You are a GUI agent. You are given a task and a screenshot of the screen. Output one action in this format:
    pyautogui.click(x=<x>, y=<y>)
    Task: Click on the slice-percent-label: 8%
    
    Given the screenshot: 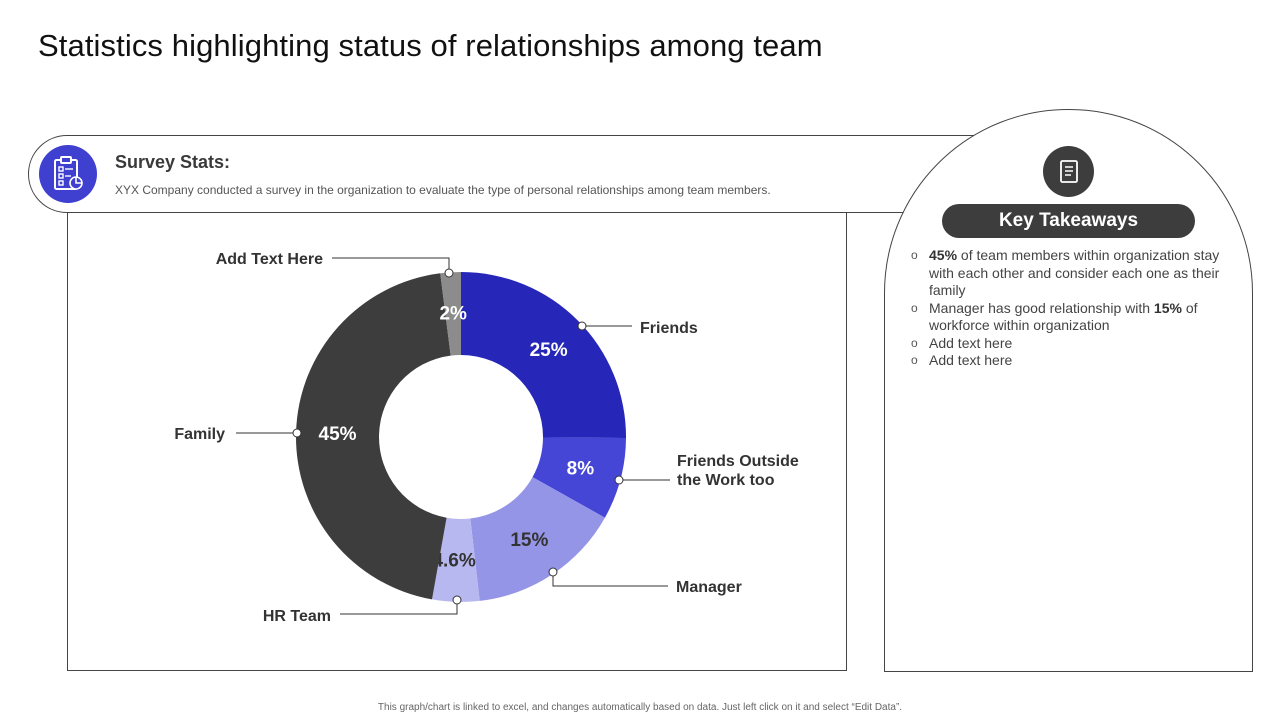 What is the action you would take?
    pyautogui.click(x=581, y=469)
    